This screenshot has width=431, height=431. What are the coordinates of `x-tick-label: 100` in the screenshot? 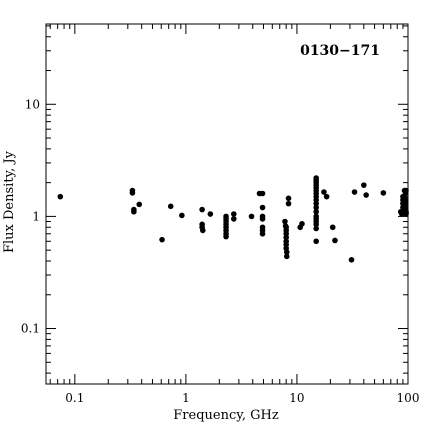 It's located at (408, 398).